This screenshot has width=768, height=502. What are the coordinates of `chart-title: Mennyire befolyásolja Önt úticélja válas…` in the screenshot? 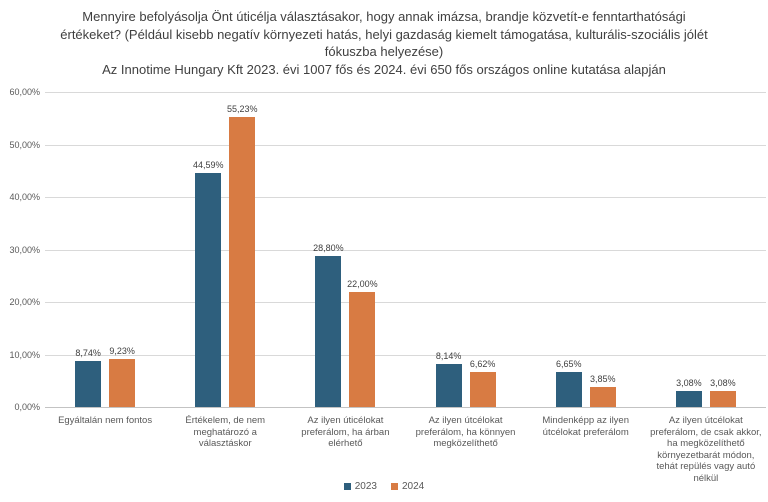 It's located at (384, 34).